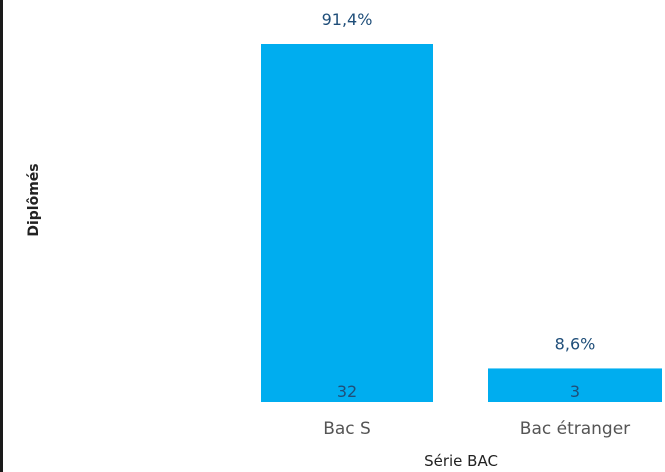 The image size is (665, 472). Describe the element at coordinates (575, 429) in the screenshot. I see `category-label-1: Bac étranger` at that location.